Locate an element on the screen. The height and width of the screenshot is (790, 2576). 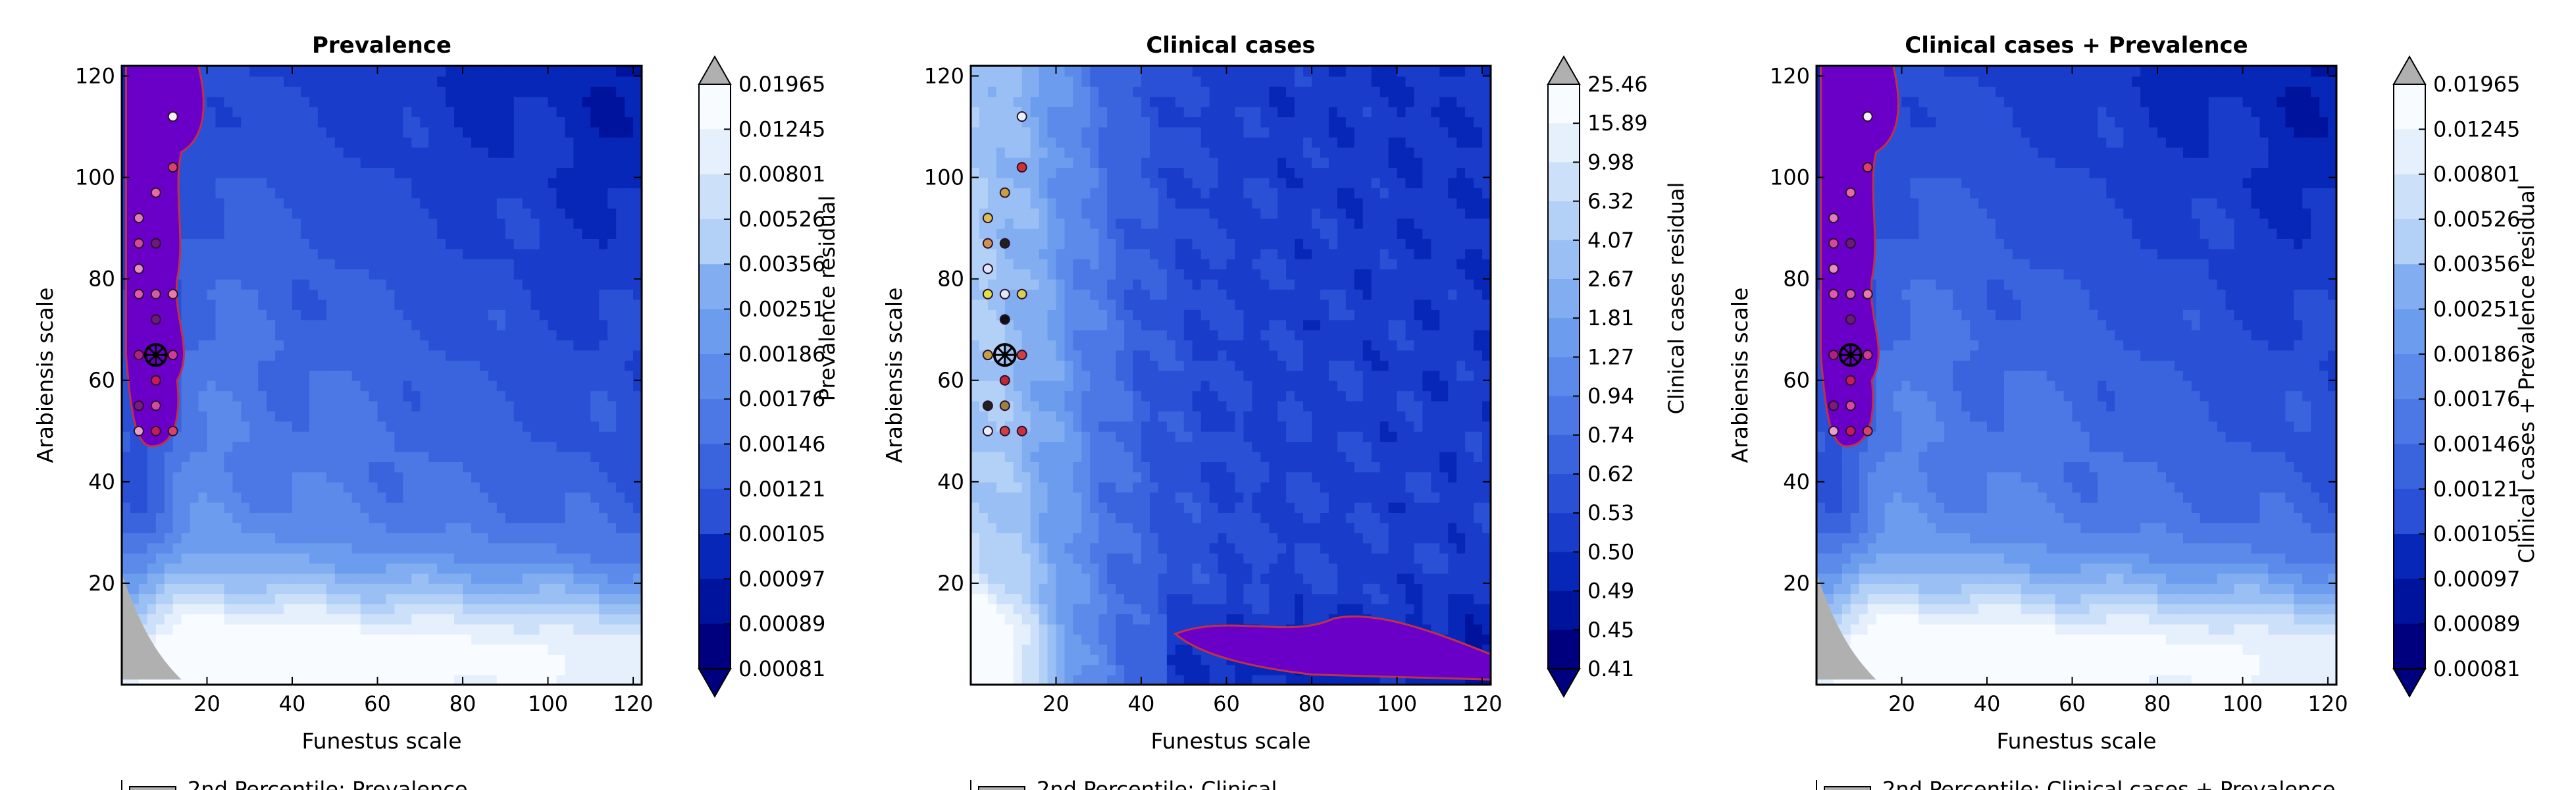
y-tick-label: 60 is located at coordinates (950, 380).